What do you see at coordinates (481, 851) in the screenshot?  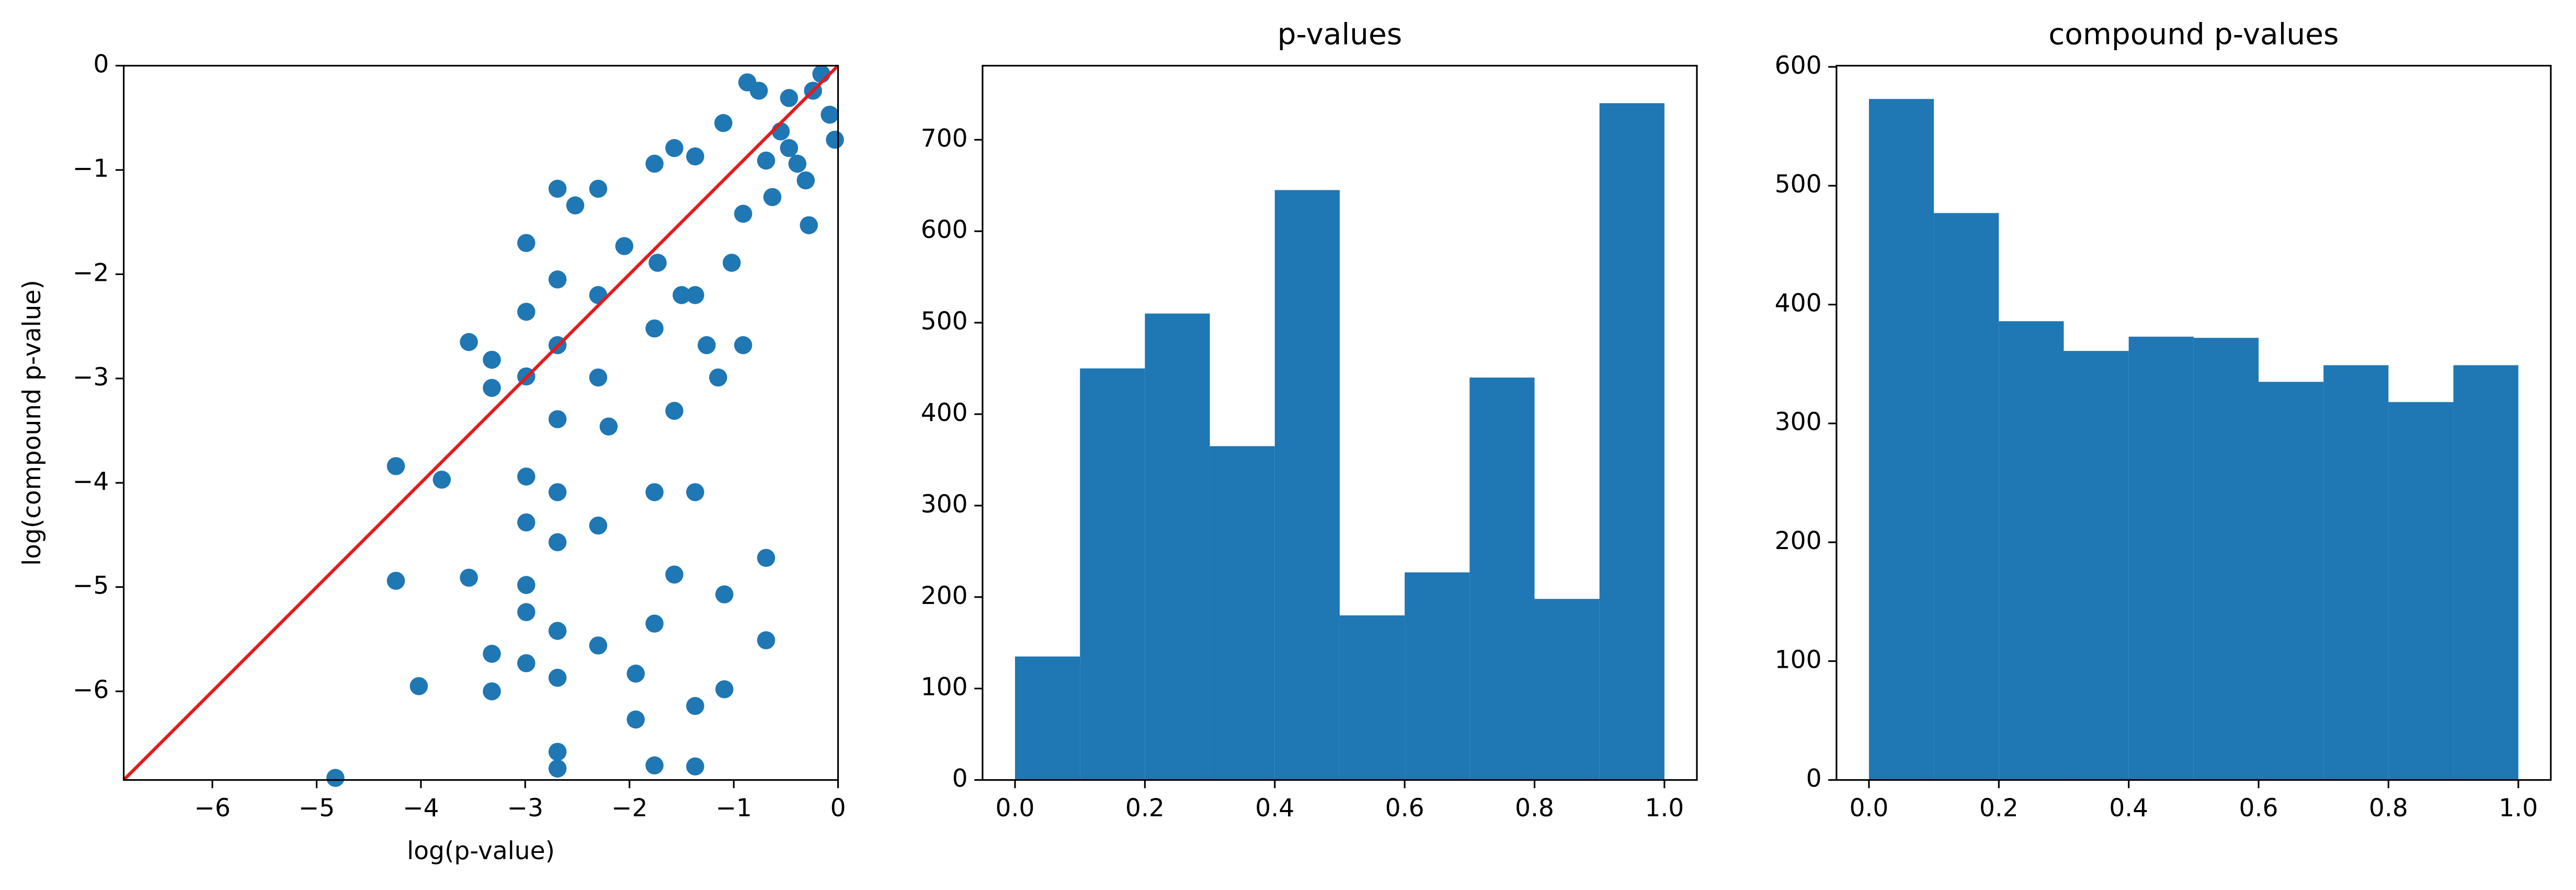 I see `x-axis-label: log(p-value)` at bounding box center [481, 851].